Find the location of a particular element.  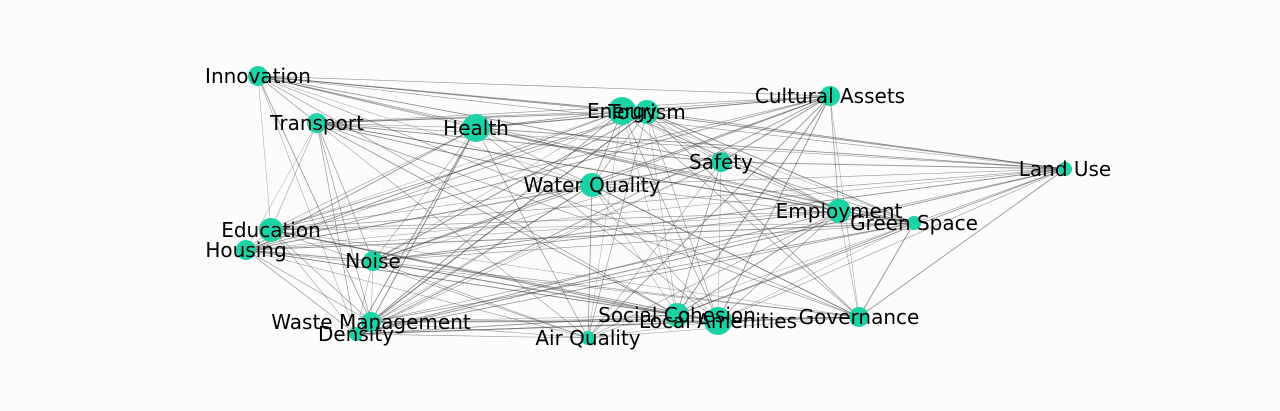

edge-social_cohesion-waste_management is located at coordinates (524, 318).